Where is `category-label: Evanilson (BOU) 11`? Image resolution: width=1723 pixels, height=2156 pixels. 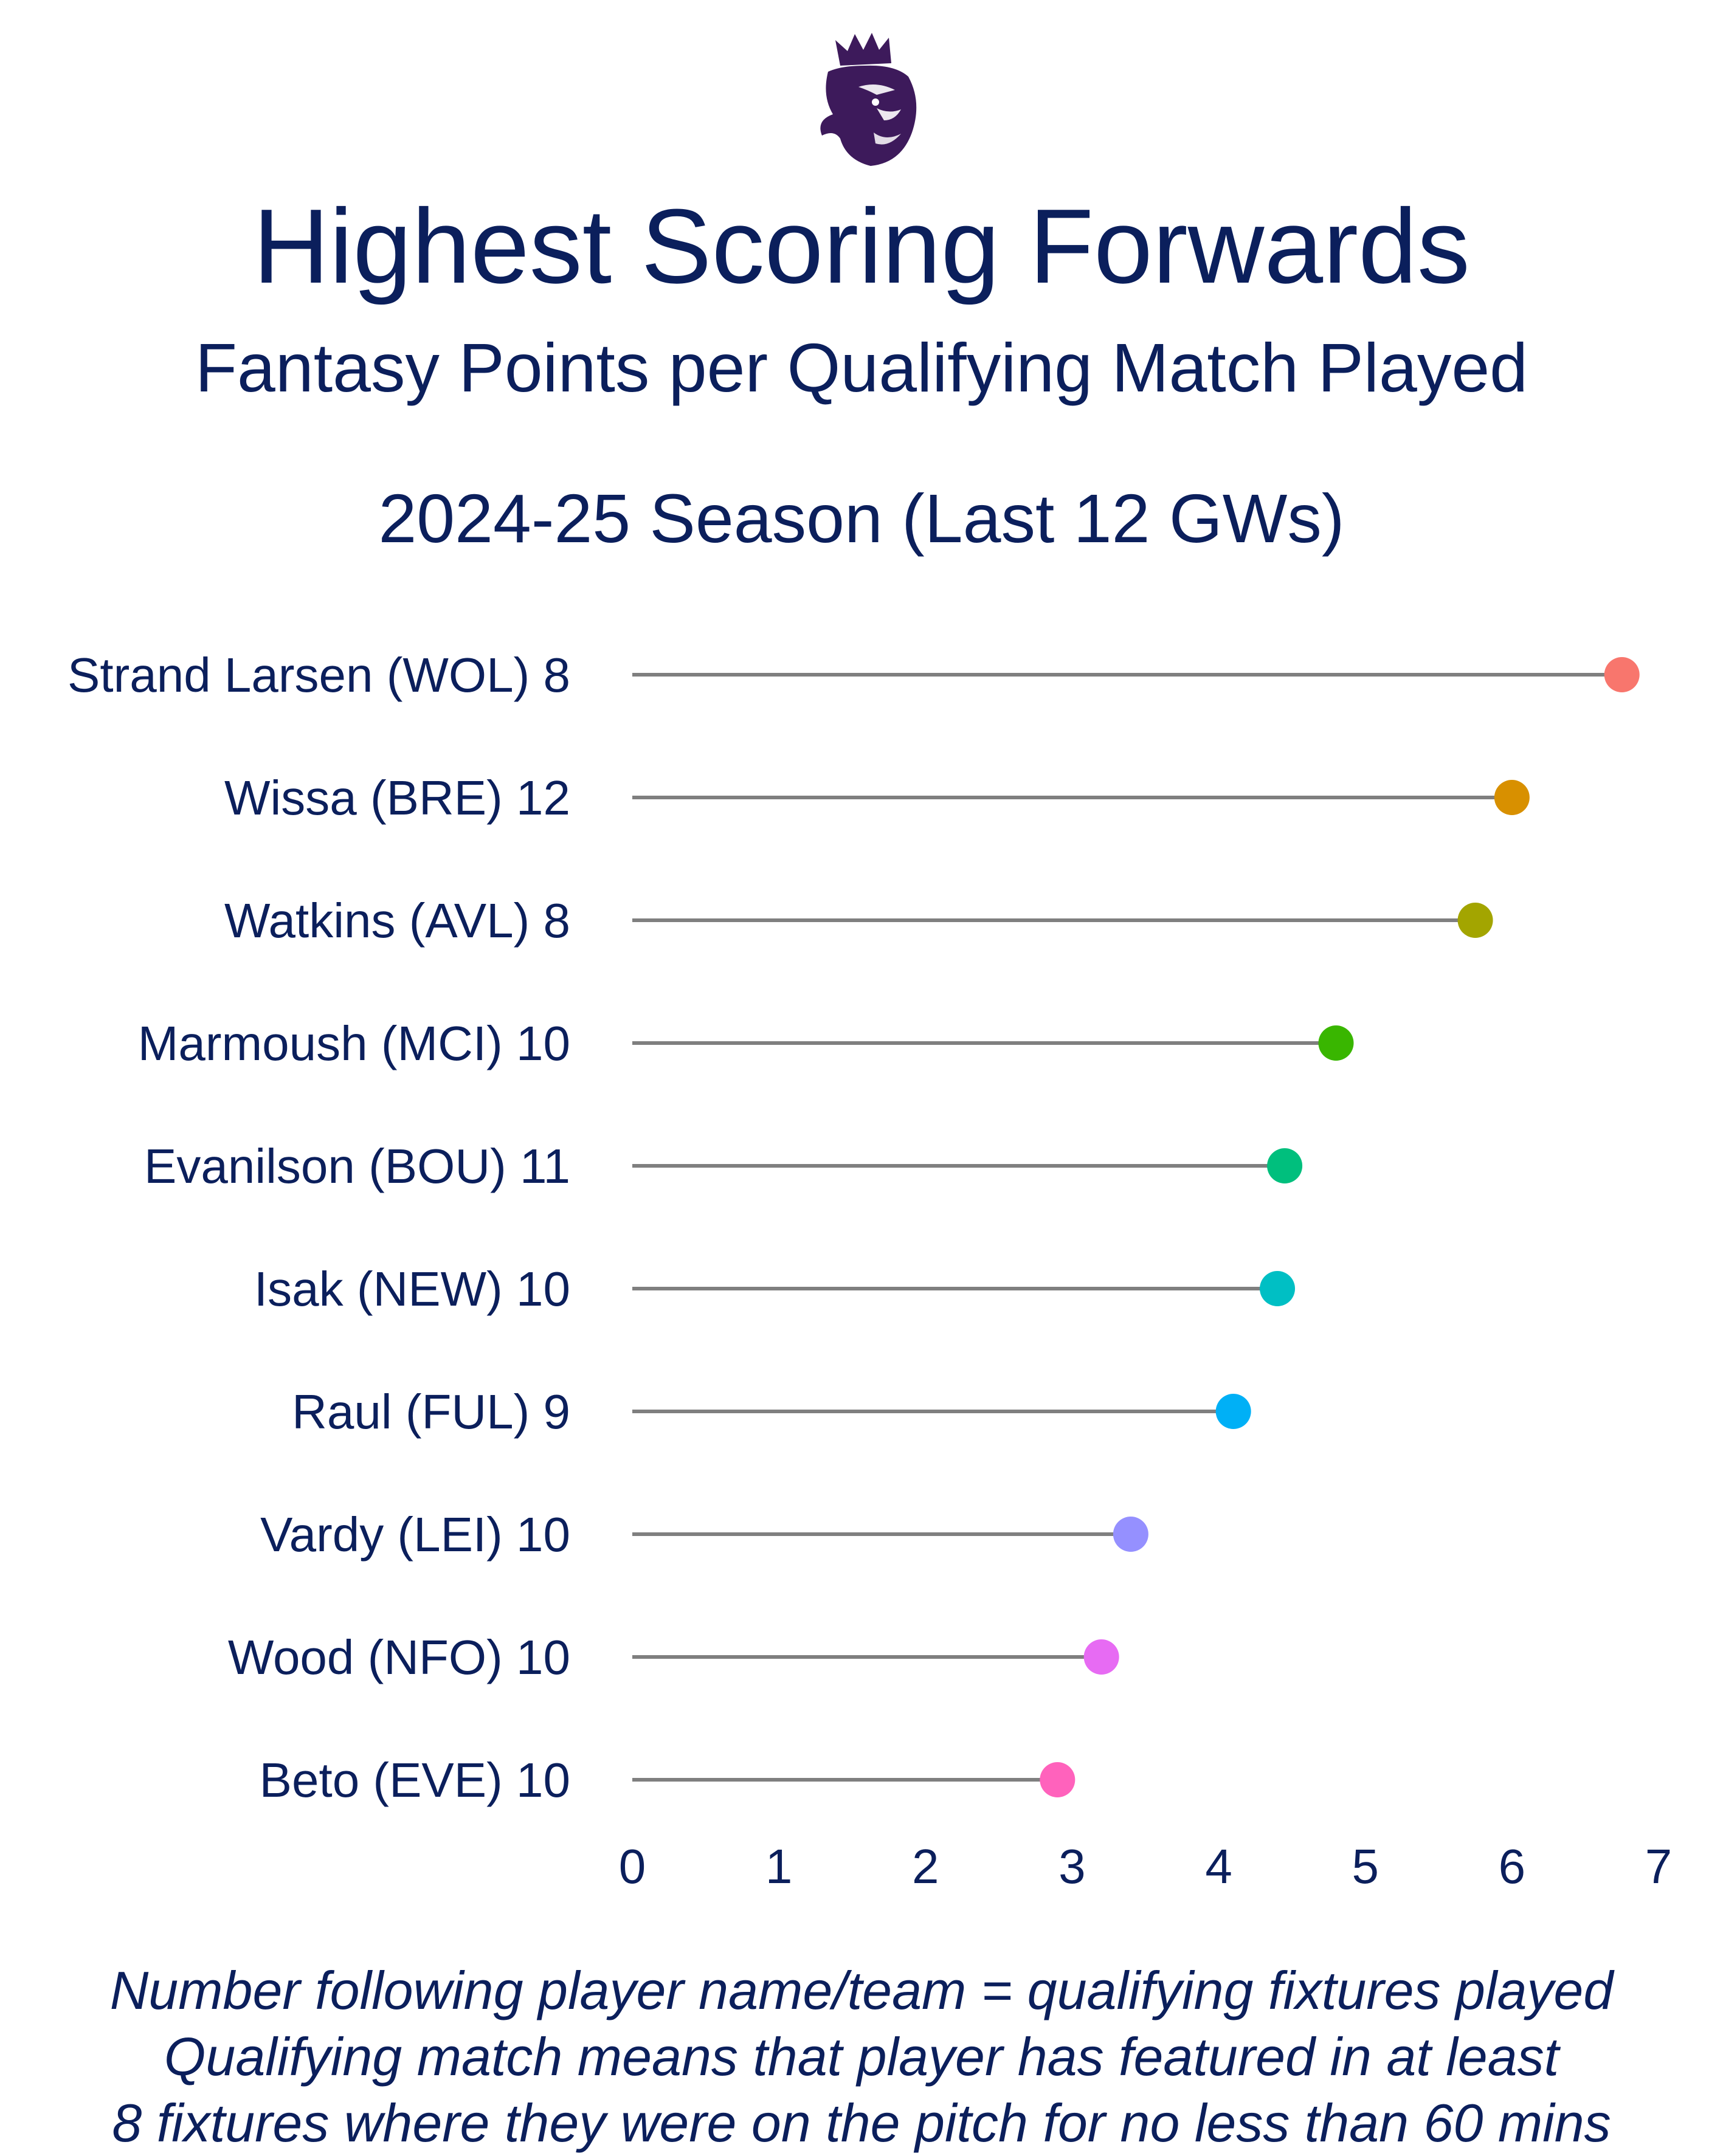
category-label: Evanilson (BOU) 11 is located at coordinates (357, 1166).